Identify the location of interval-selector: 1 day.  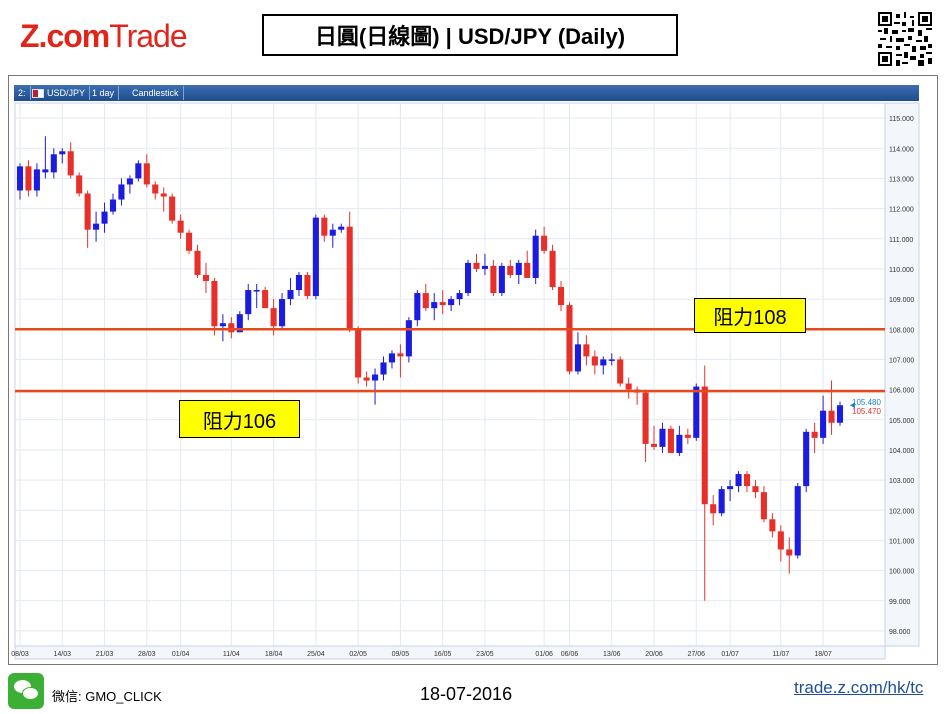
(104, 93).